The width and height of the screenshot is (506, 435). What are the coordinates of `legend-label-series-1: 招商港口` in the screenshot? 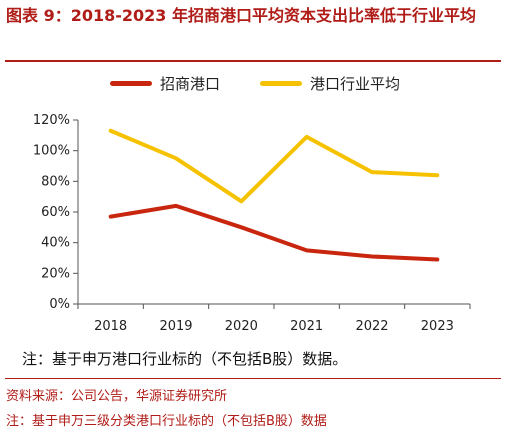 It's located at (190, 84).